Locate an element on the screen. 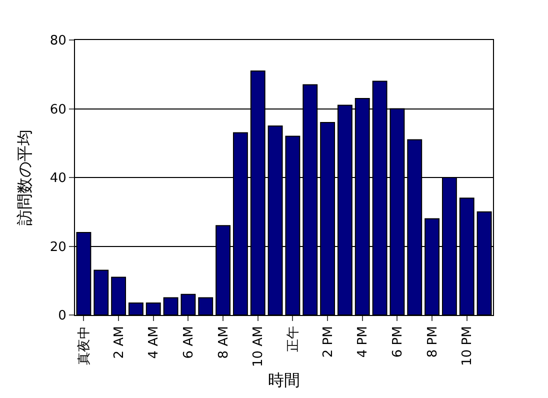 This screenshot has width=548, height=398. x-tick-label: 10 AM is located at coordinates (258, 346).